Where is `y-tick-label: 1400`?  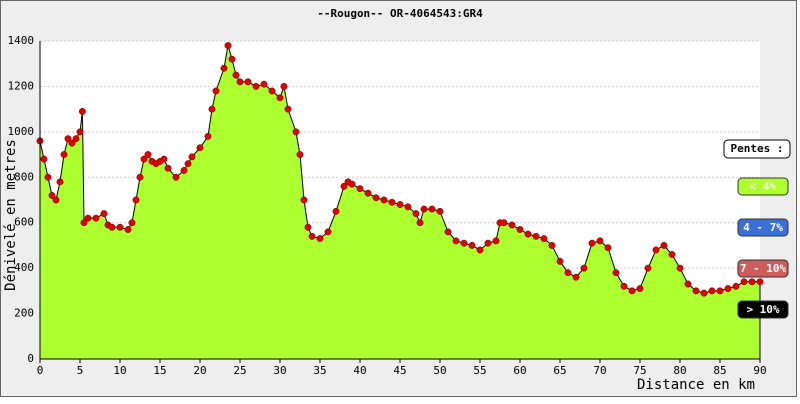 y-tick-label: 1400 is located at coordinates (21, 40).